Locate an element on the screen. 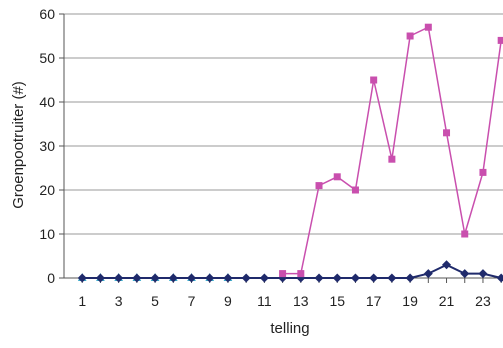 The width and height of the screenshot is (503, 348). y-axis-title: Groenpootruiter (#) is located at coordinates (18, 145).